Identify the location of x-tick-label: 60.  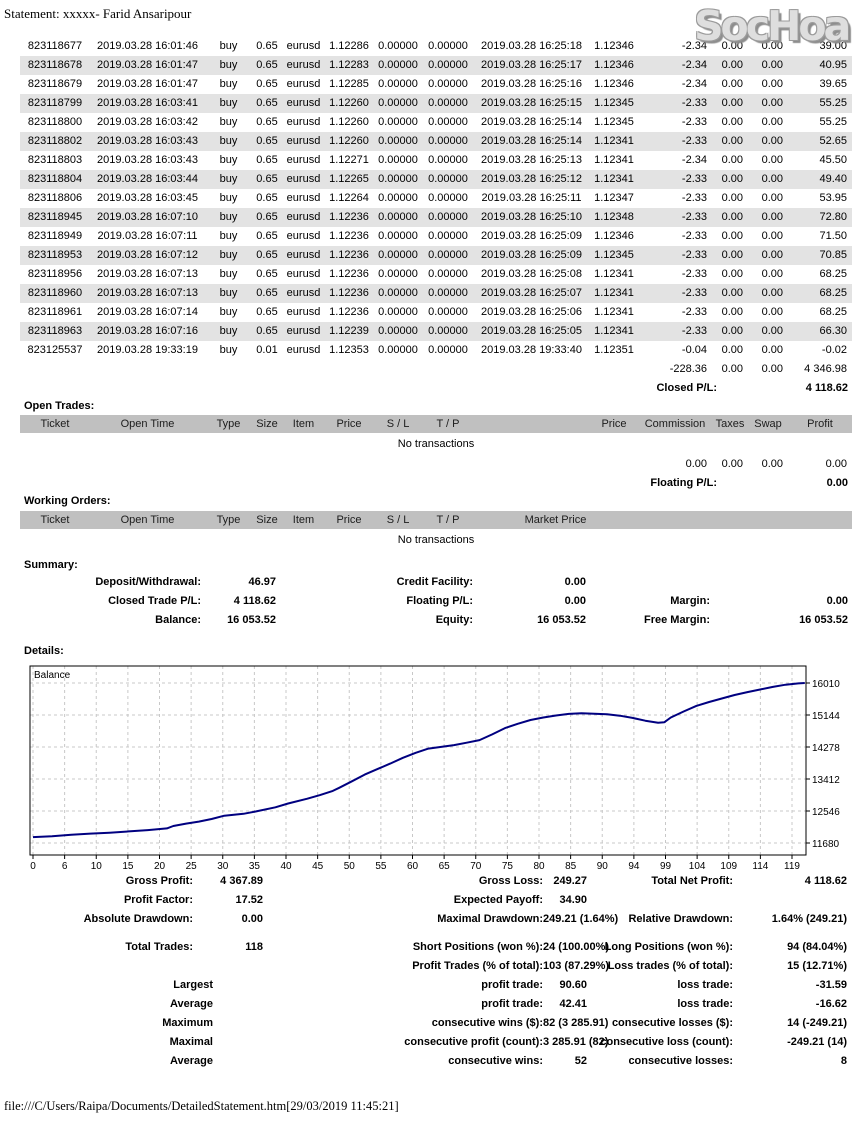
(413, 866).